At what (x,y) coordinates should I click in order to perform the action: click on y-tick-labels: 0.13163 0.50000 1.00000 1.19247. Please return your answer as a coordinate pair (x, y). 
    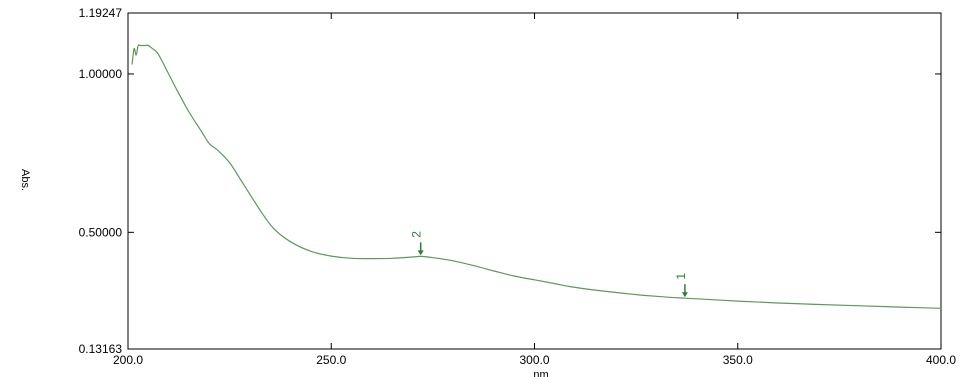
    Looking at the image, I should click on (101, 181).